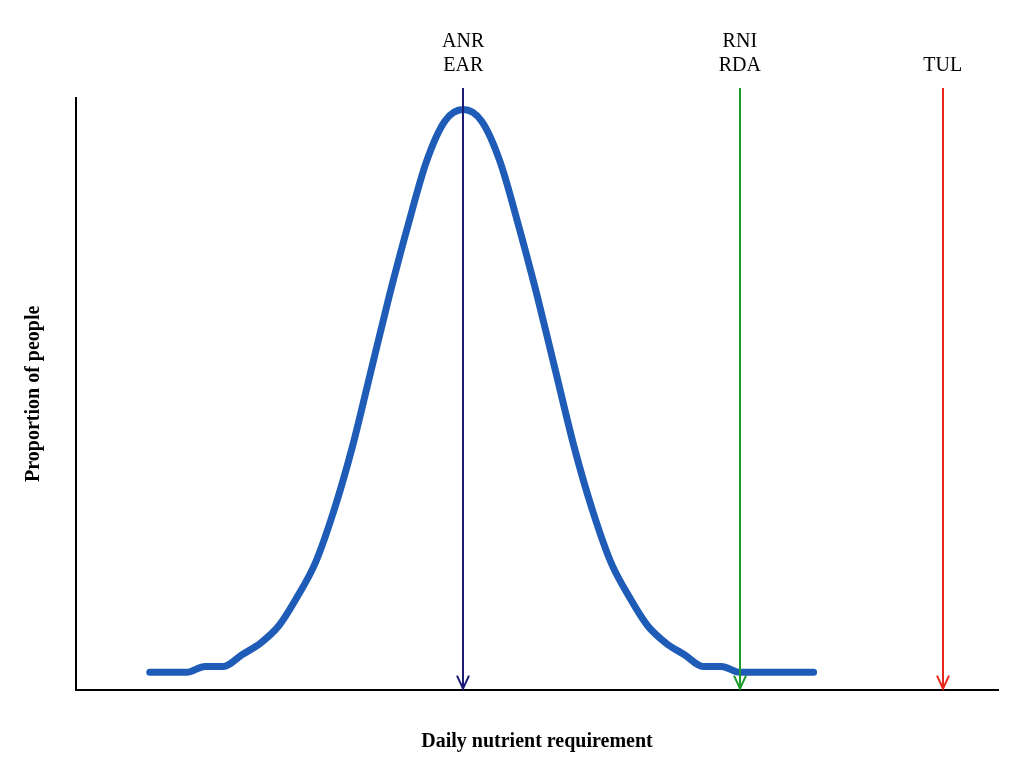 The image size is (1029, 773). What do you see at coordinates (537, 741) in the screenshot?
I see `x-axis-title: Daily nutrient requirement` at bounding box center [537, 741].